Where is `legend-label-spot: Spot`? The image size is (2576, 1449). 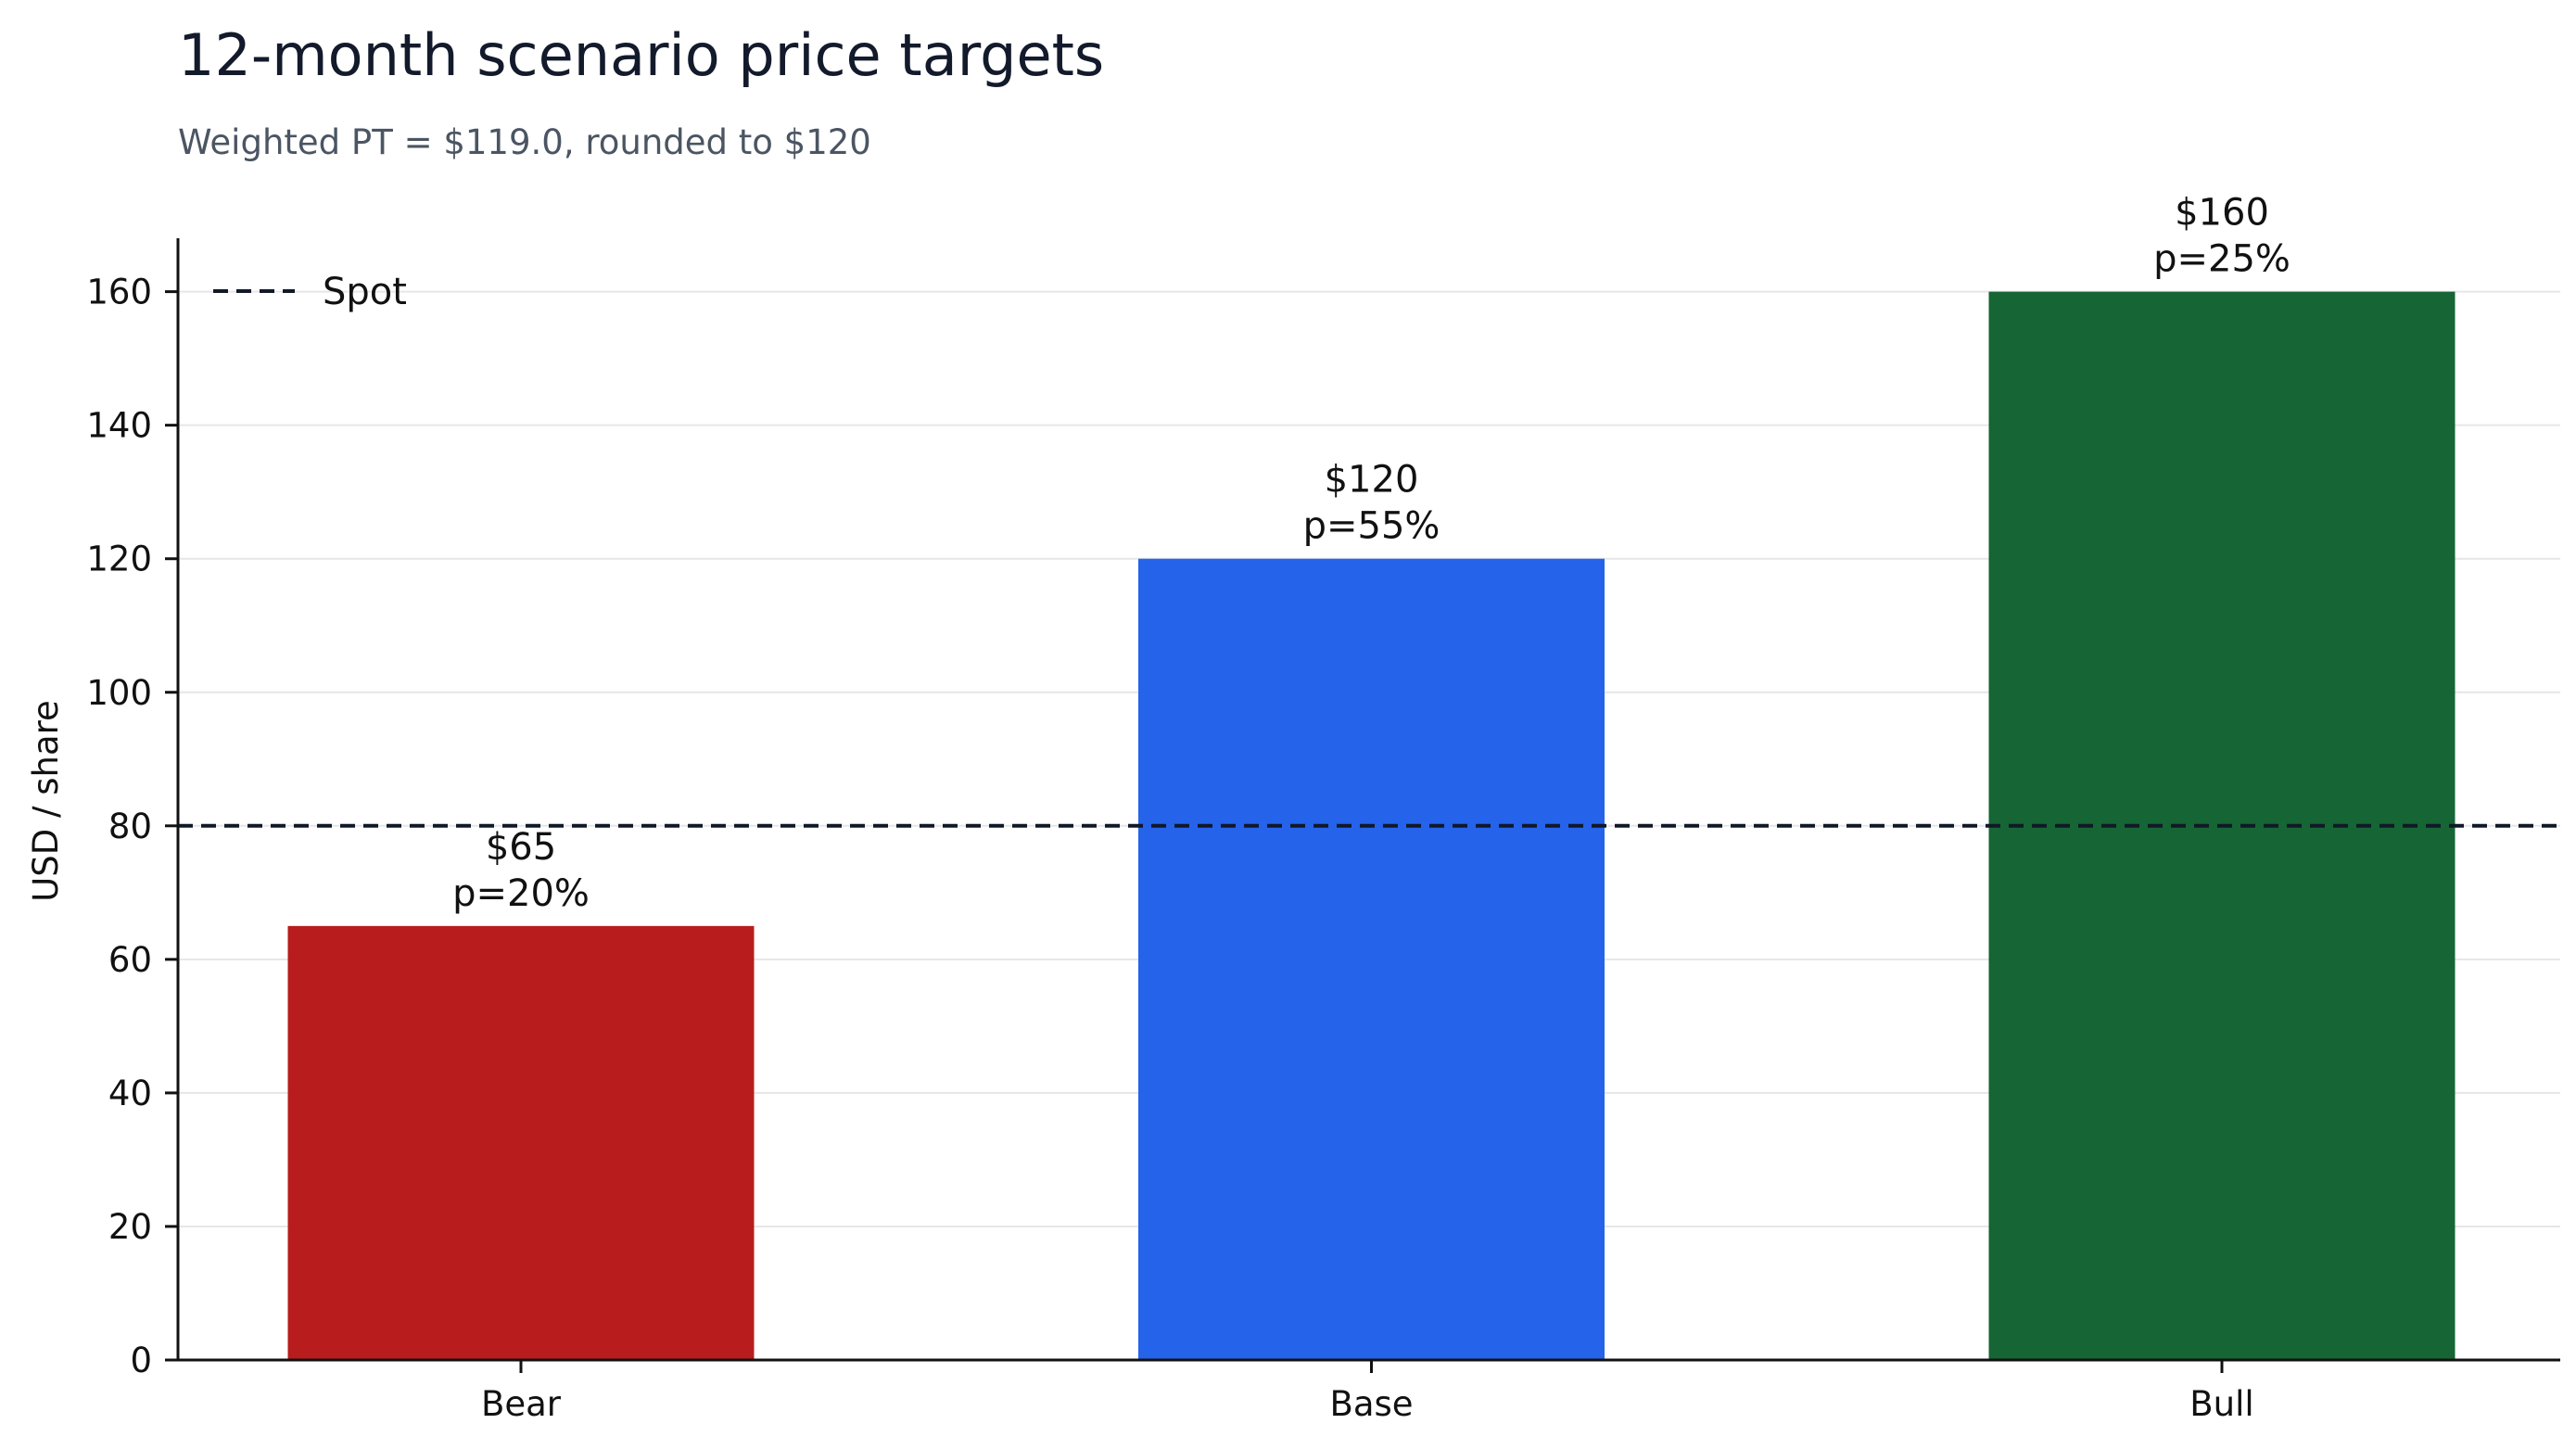 legend-label-spot: Spot is located at coordinates (365, 292).